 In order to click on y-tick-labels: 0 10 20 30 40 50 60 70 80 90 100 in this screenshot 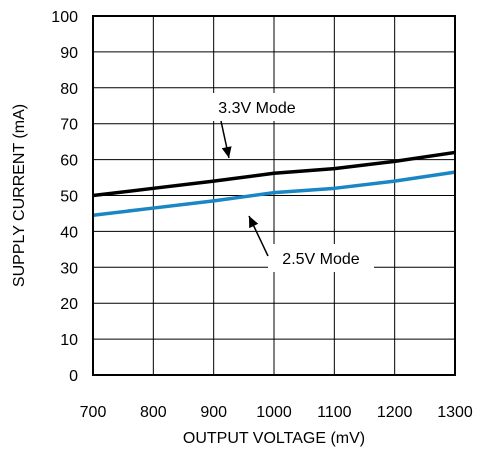, I will do `click(64, 197)`.